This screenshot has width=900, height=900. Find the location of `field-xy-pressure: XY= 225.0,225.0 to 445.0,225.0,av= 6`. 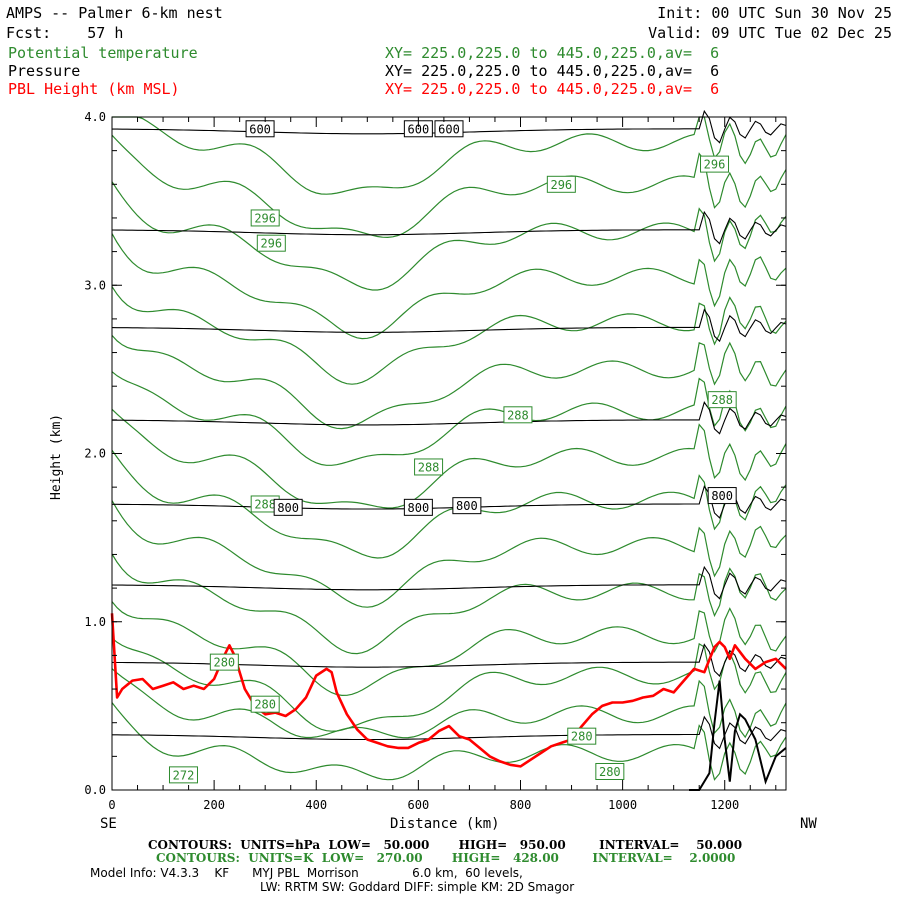

field-xy-pressure: XY= 225.0,225.0 to 445.0,225.0,av= 6 is located at coordinates (552, 71).